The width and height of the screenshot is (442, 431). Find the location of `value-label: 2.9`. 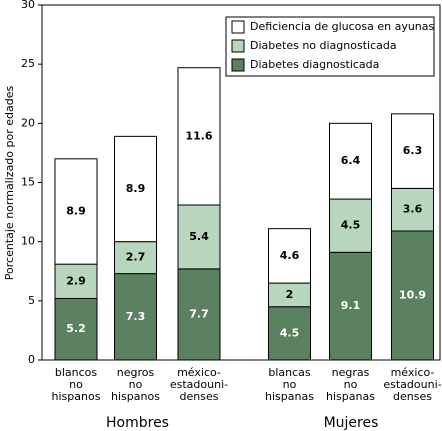

value-label: 2.9 is located at coordinates (76, 280).